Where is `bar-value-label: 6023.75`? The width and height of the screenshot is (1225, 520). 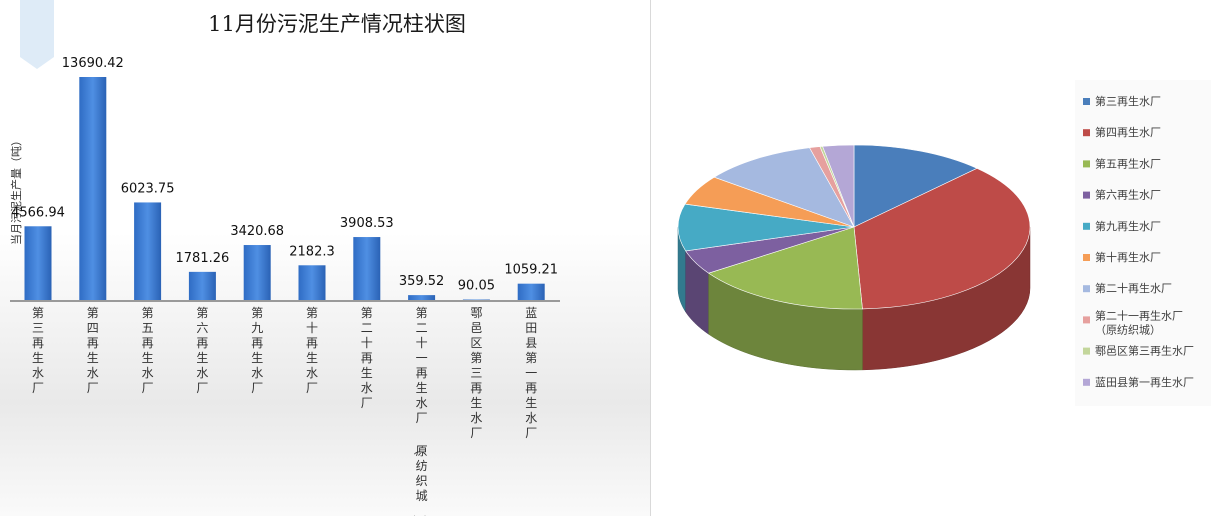 bar-value-label: 6023.75 is located at coordinates (148, 188).